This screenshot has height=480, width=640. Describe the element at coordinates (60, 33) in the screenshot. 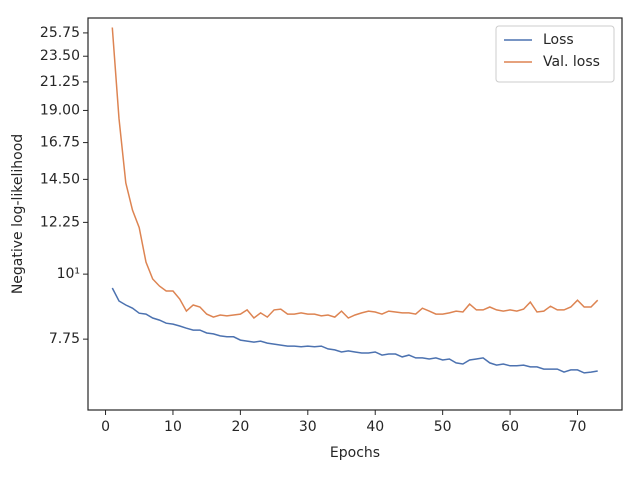

I see `y-tick-label: 25.75` at that location.